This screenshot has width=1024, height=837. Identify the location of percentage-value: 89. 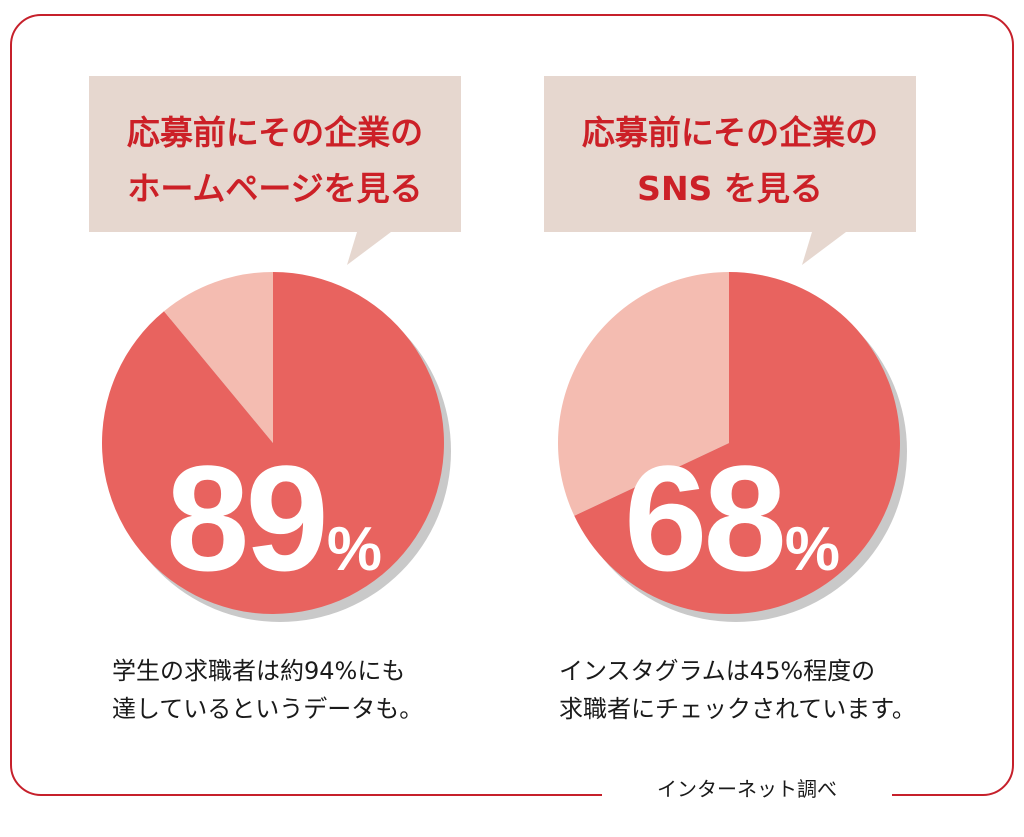
(247, 518).